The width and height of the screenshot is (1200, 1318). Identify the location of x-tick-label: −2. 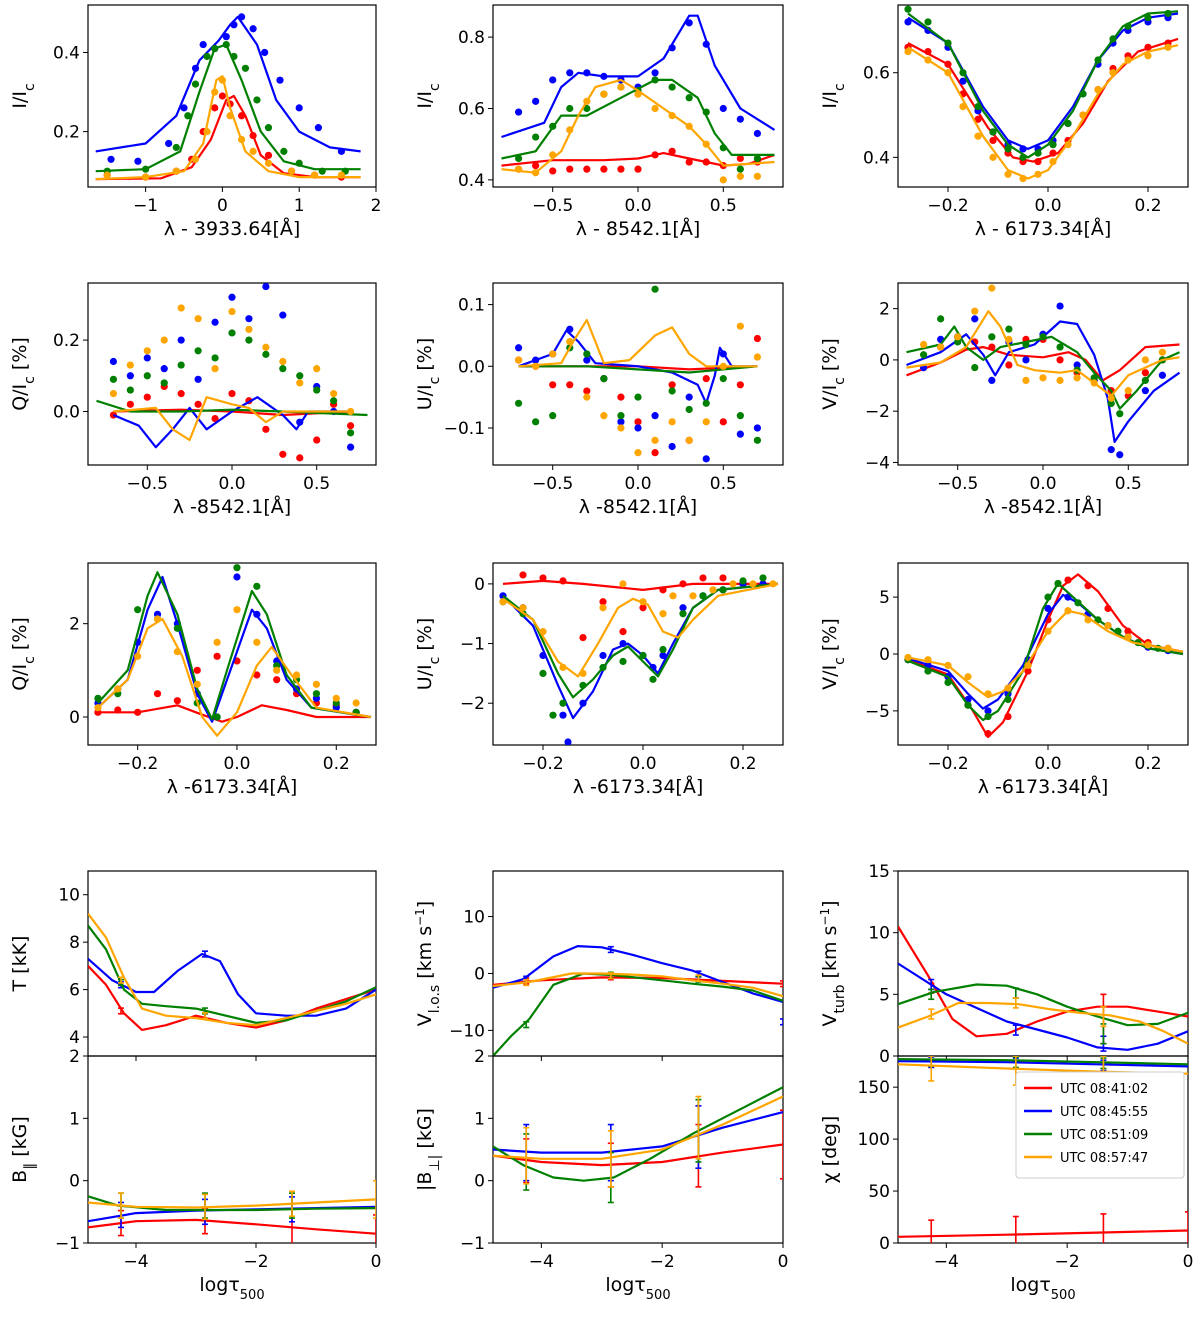
(1067, 1262).